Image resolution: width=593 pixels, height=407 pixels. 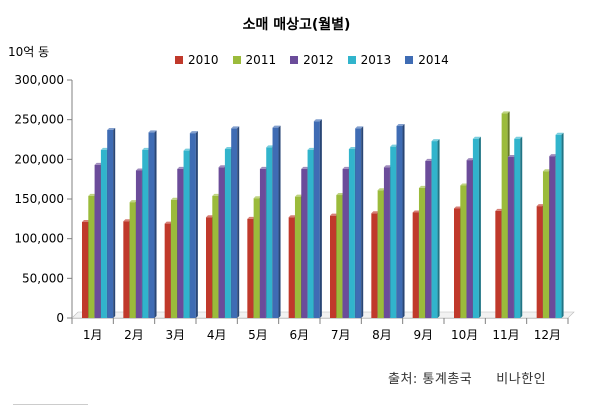 What do you see at coordinates (39, 80) in the screenshot?
I see `y-tick-label: 300,000` at bounding box center [39, 80].